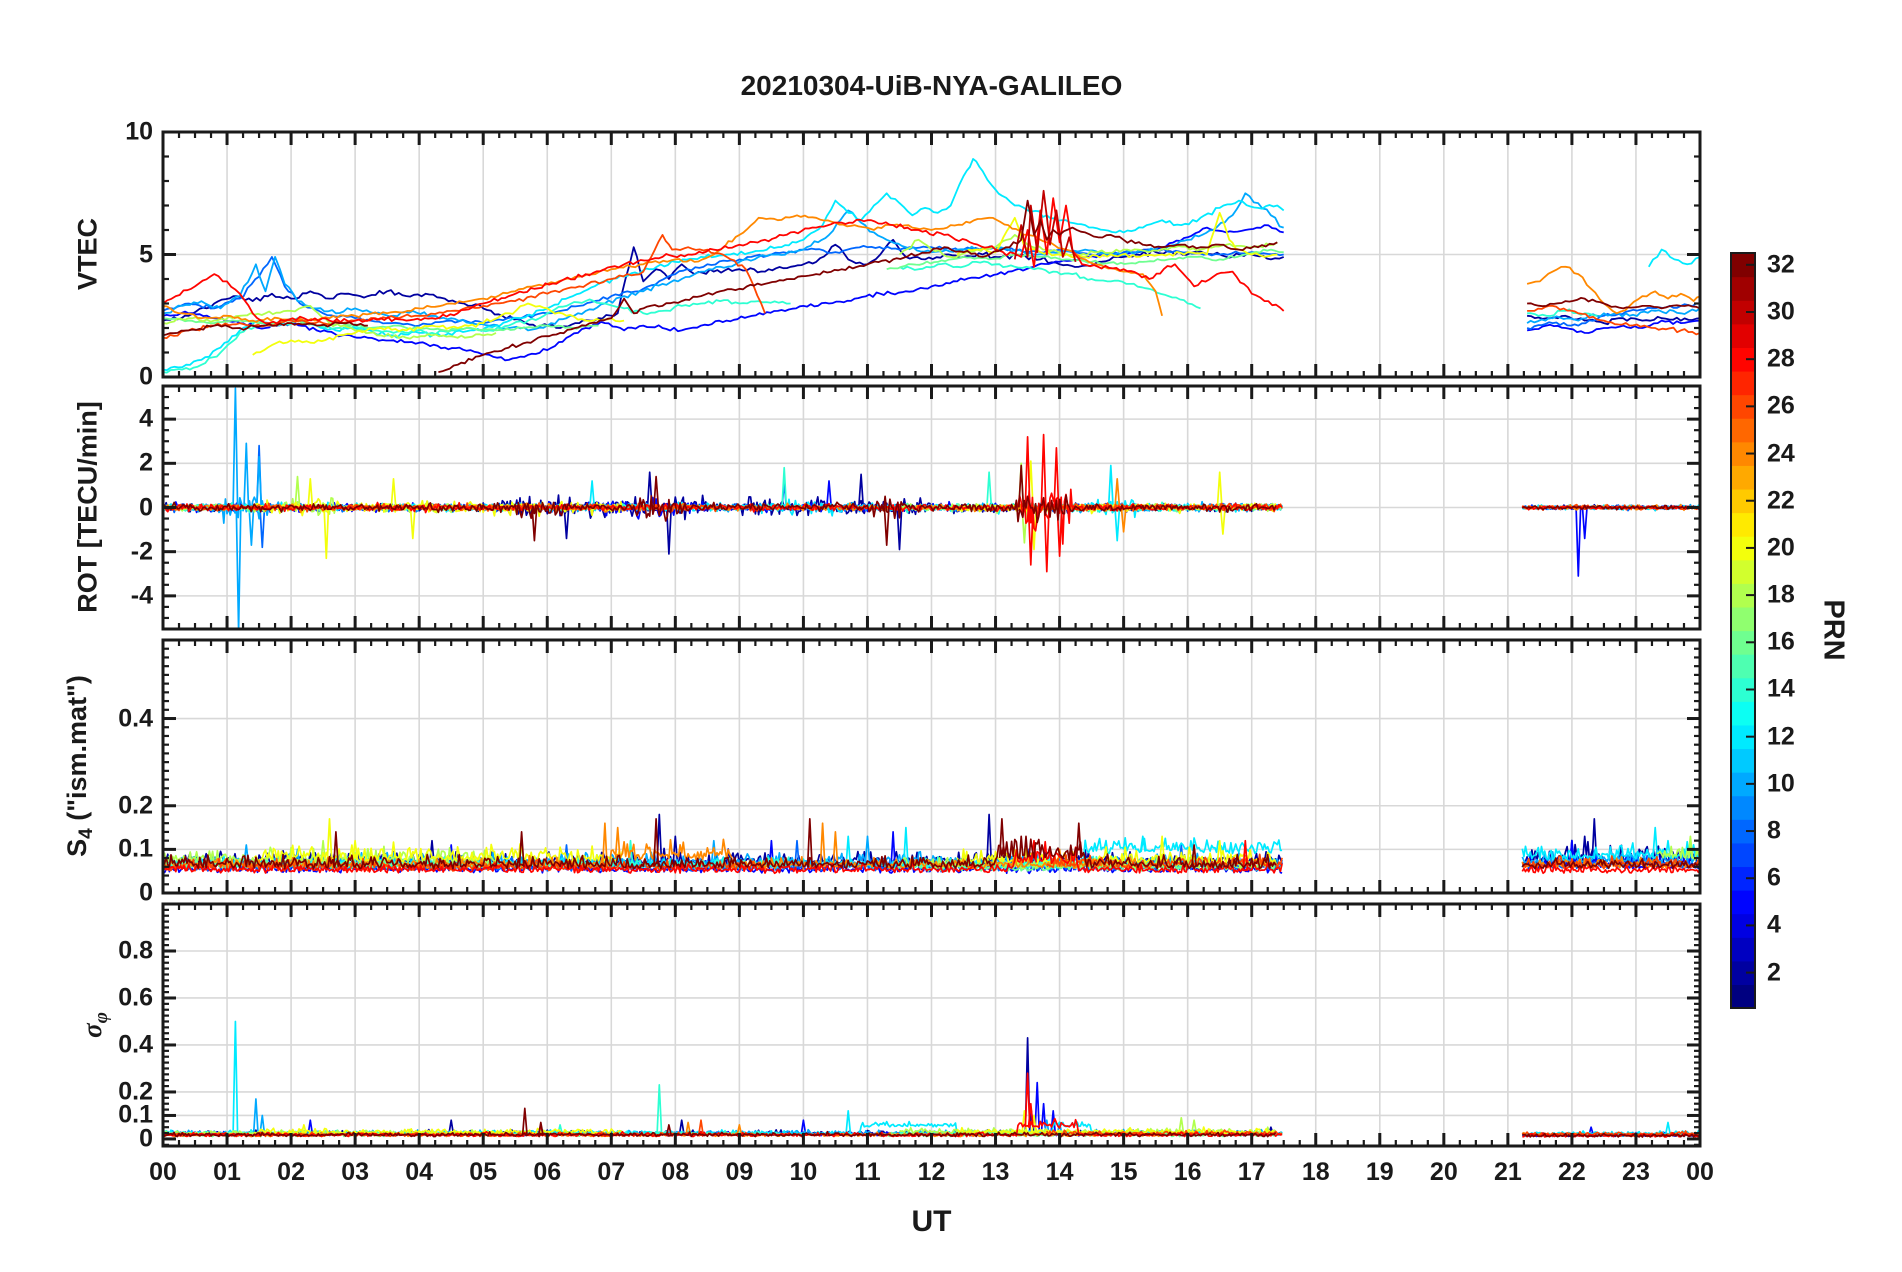 This screenshot has height=1272, width=1902. What do you see at coordinates (135, 1044) in the screenshot?
I see `ytick-sigma_phi-0.4: 0.4` at bounding box center [135, 1044].